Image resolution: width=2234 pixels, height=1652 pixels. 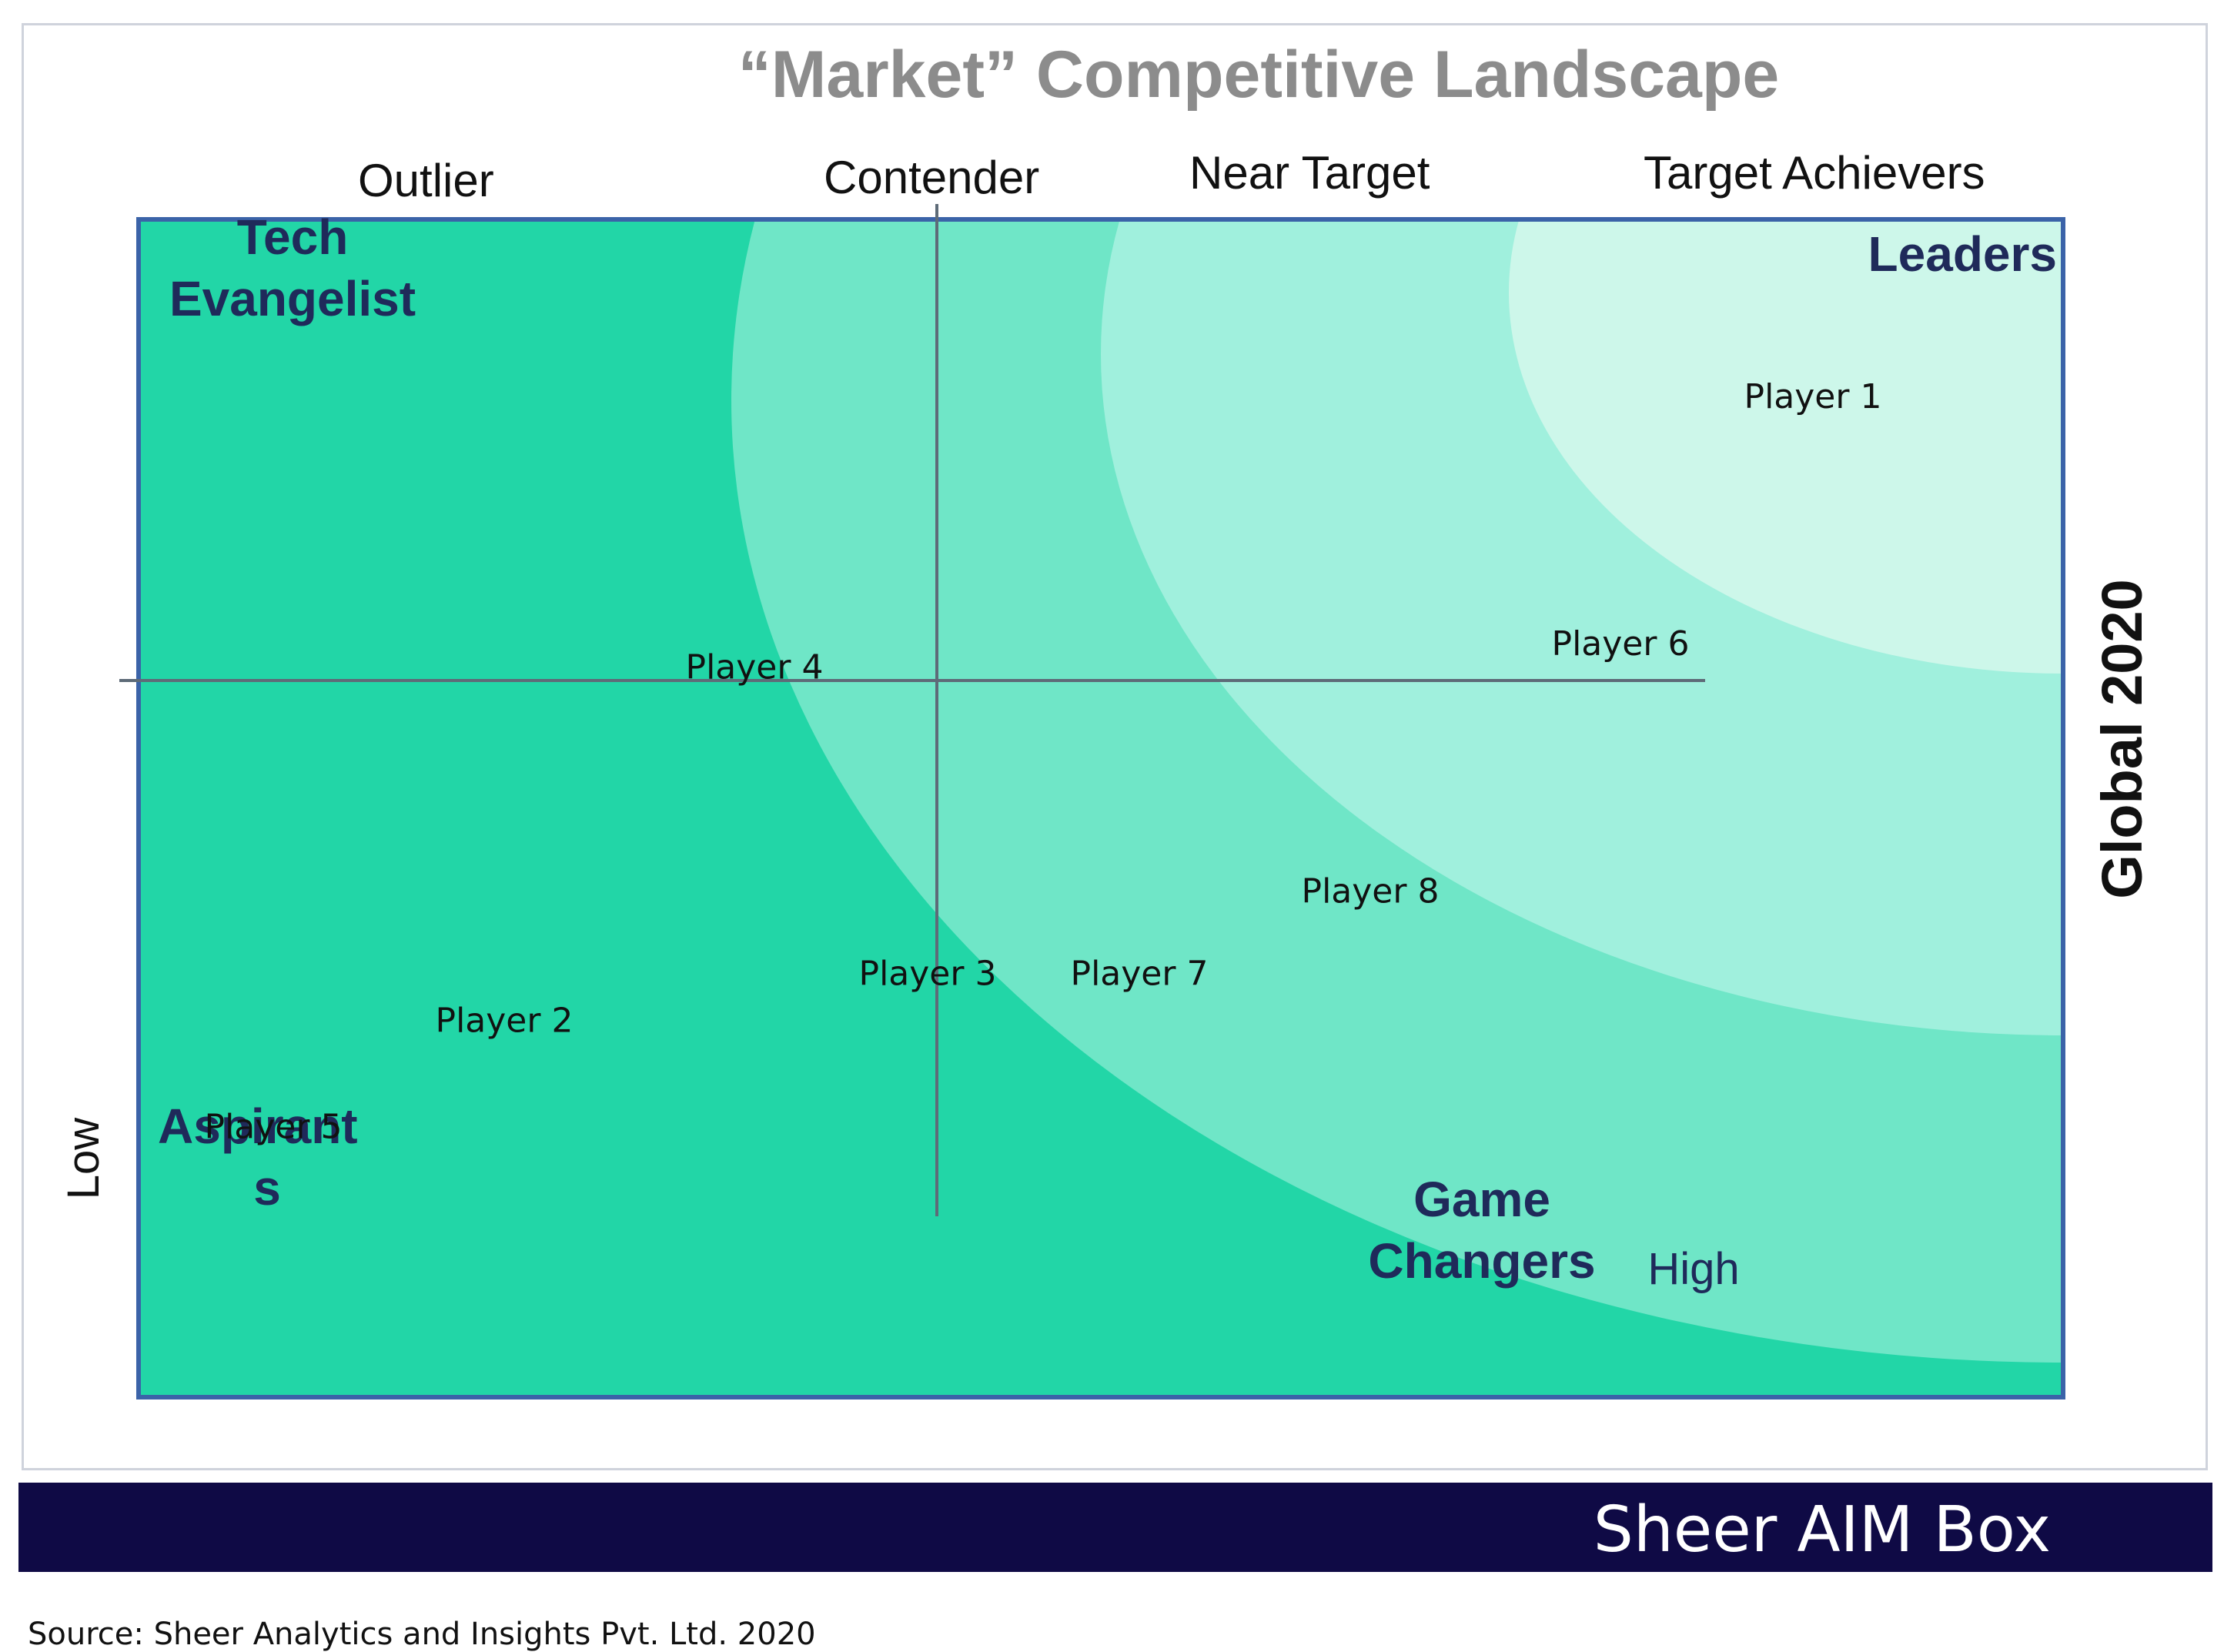 I want to click on column-outlier: Outlier, so click(x=426, y=180).